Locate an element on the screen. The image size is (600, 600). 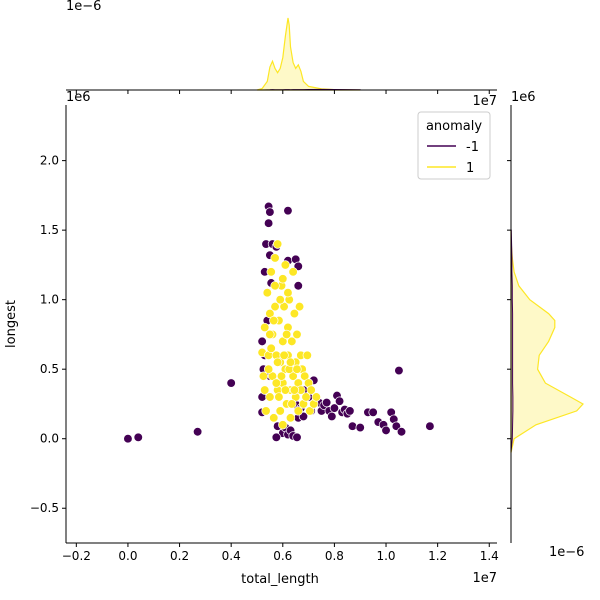
legend-label-anomaly: -1 is located at coordinates (472, 147).